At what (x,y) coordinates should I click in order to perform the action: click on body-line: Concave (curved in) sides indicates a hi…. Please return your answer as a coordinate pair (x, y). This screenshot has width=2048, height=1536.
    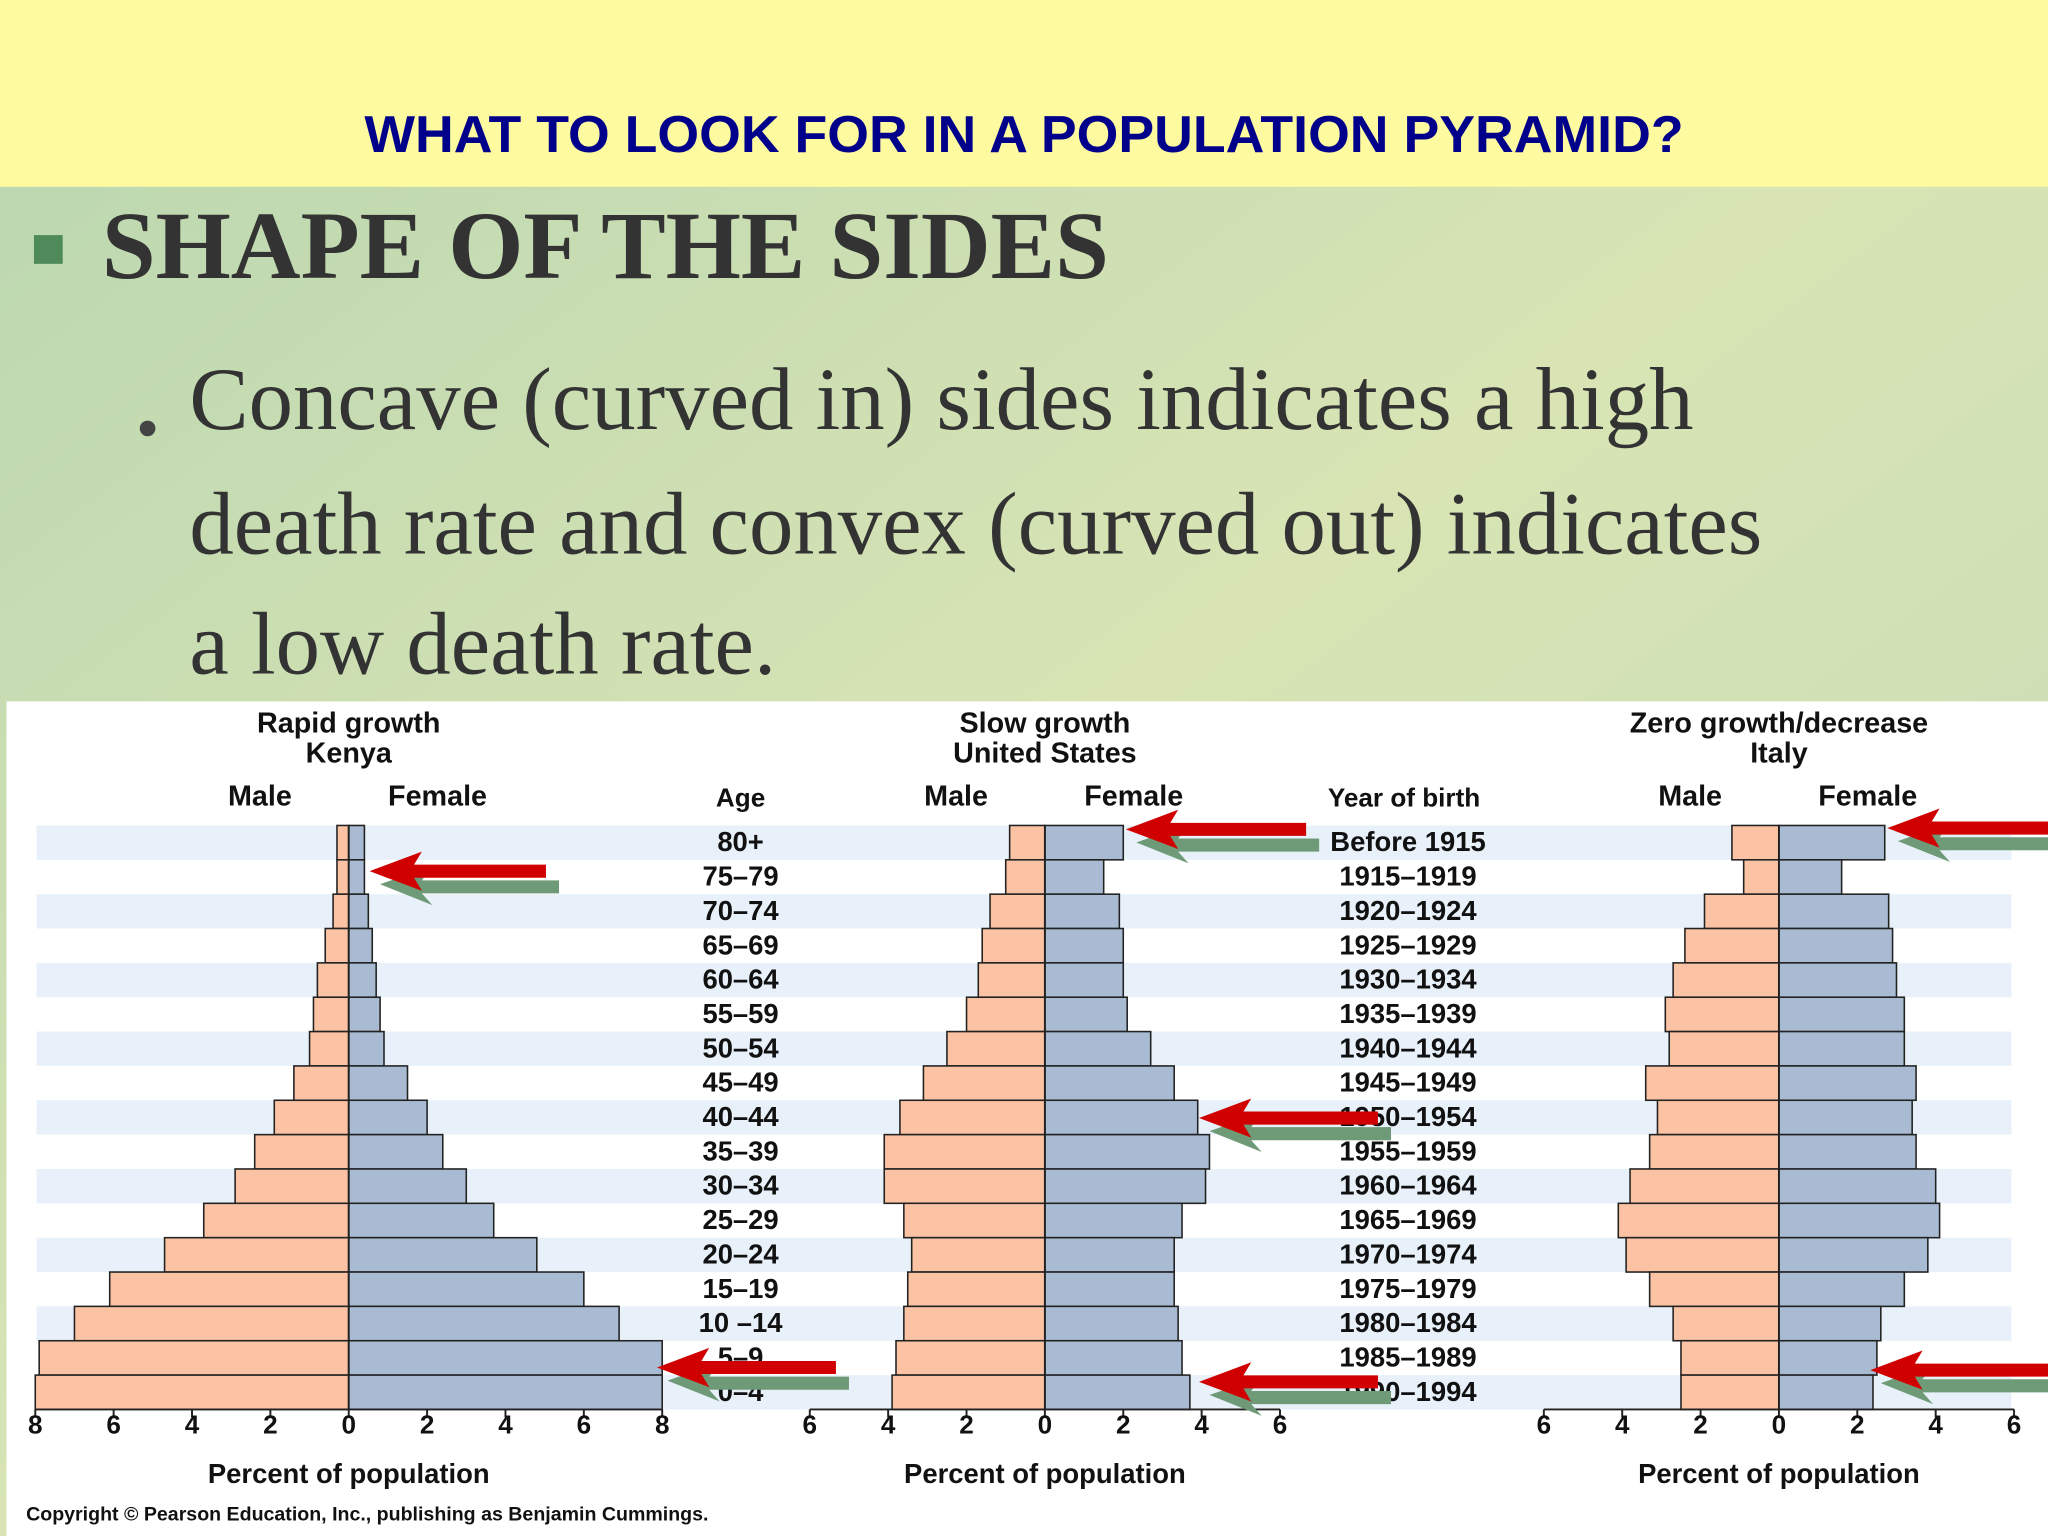
    Looking at the image, I should click on (941, 400).